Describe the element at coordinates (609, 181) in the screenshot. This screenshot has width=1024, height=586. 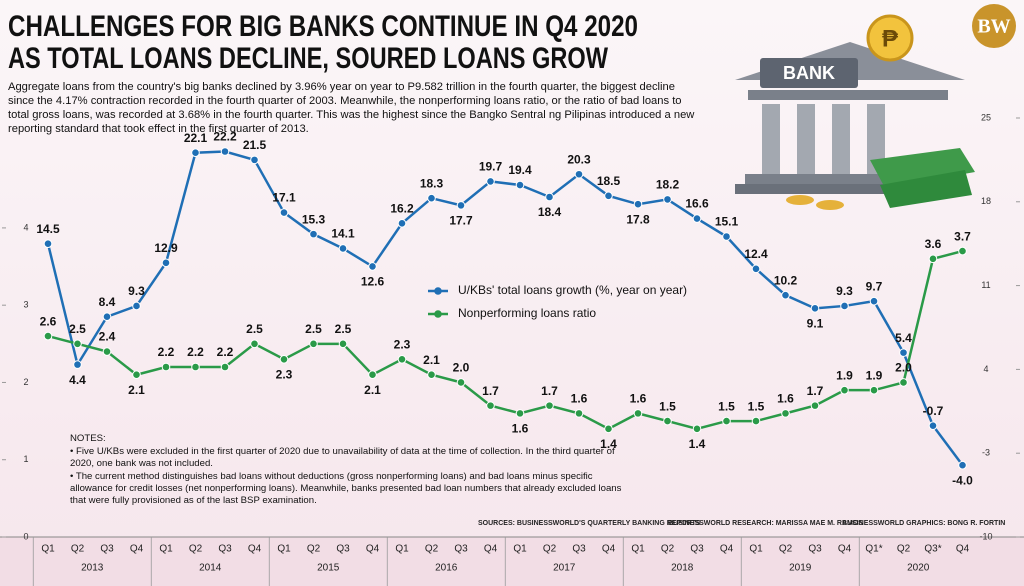
I see `data-label: 18.5` at that location.